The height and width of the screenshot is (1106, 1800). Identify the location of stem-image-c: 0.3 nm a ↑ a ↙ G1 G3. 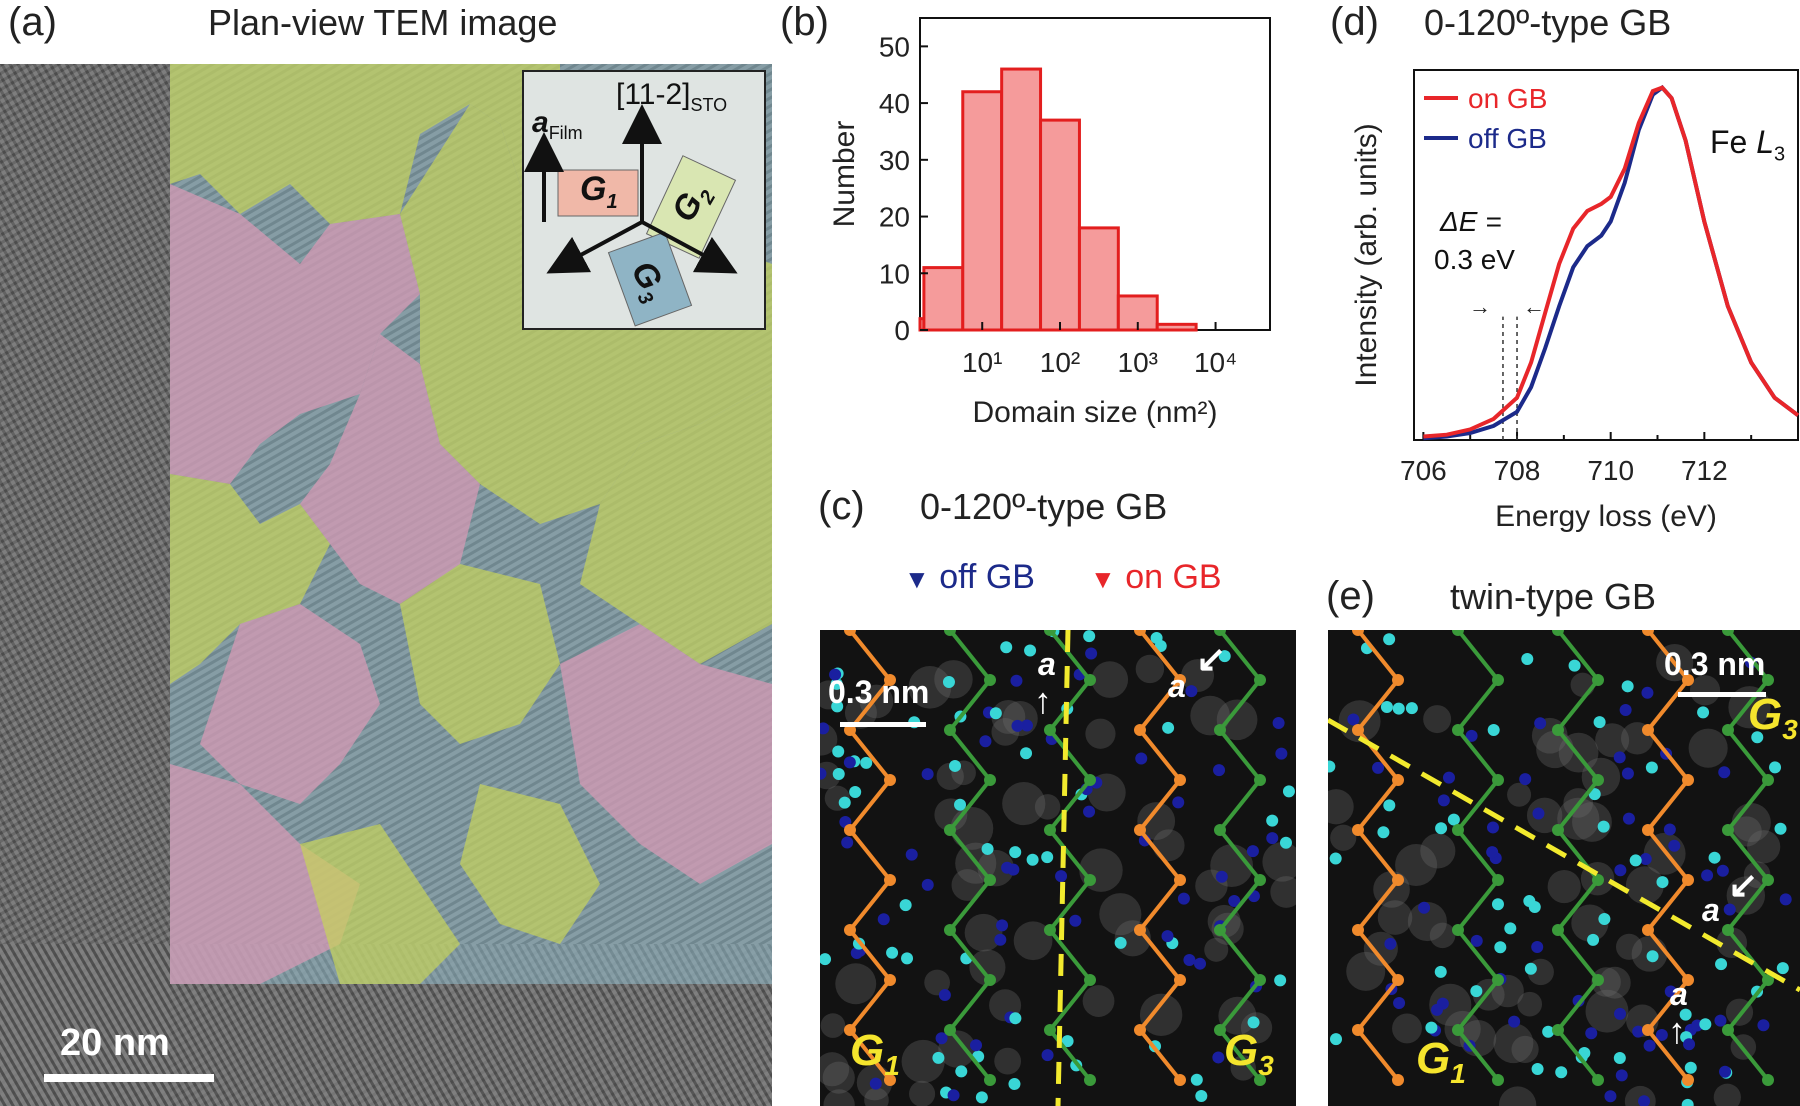
(1058, 868).